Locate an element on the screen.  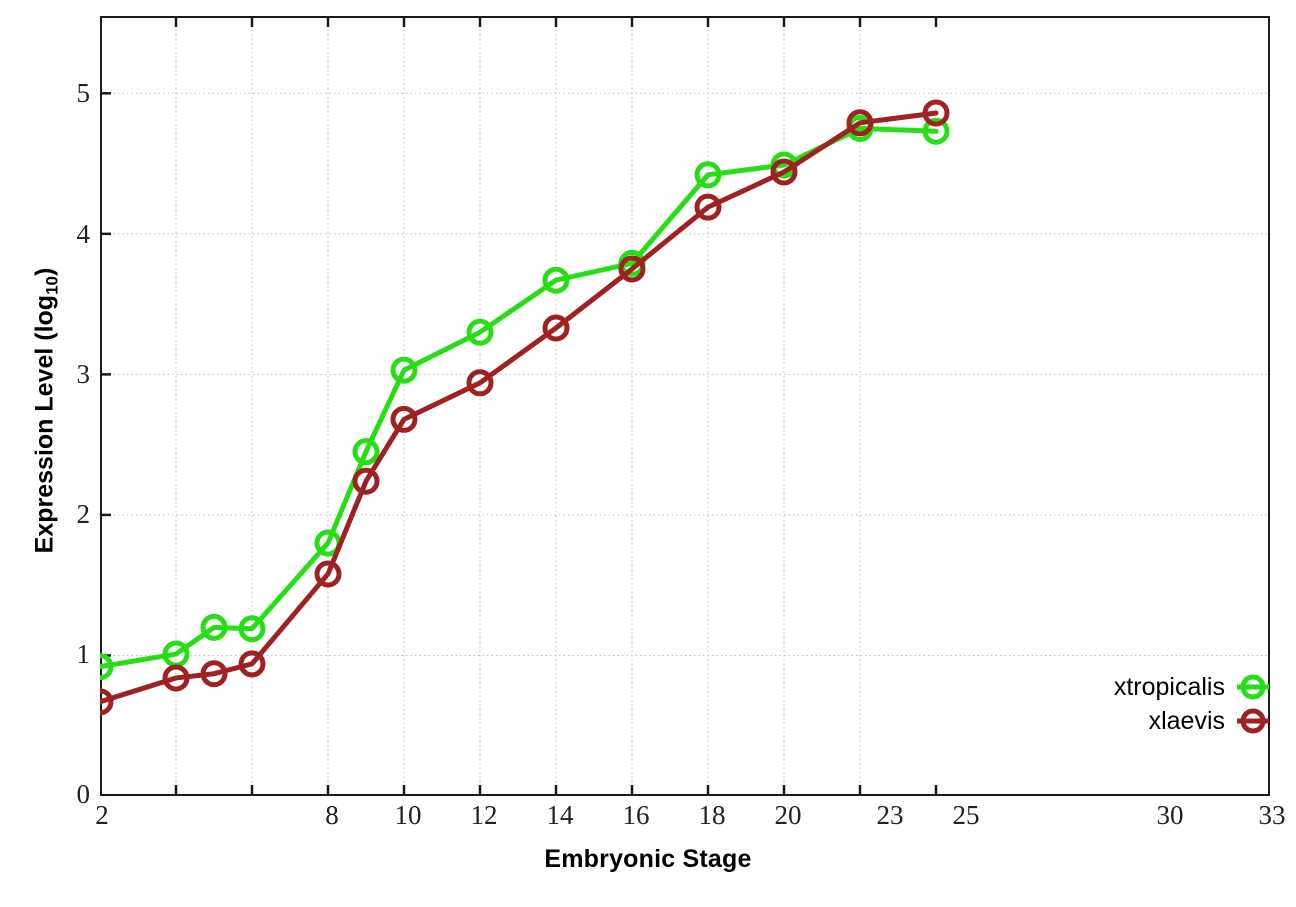
y-tick-label-5: 5 is located at coordinates (83, 93).